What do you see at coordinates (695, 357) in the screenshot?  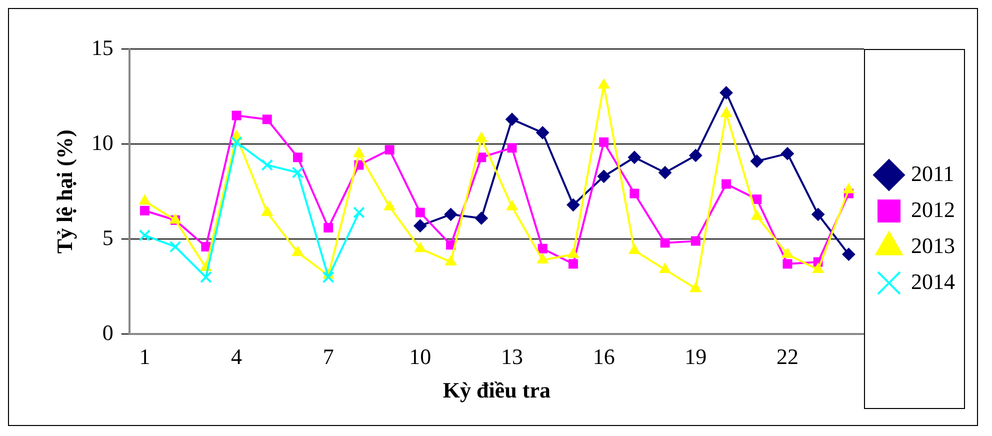 I see `x-tick-label: 19` at bounding box center [695, 357].